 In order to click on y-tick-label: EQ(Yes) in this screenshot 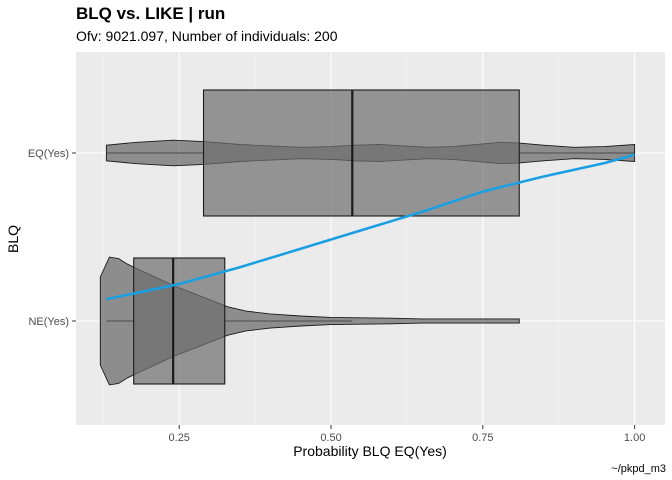, I will do `click(48, 154)`.